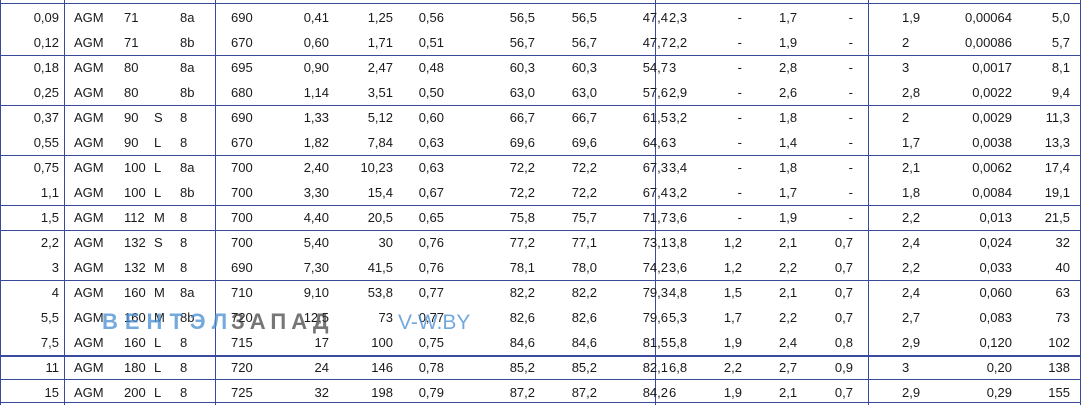 The width and height of the screenshot is (1081, 405). Describe the element at coordinates (242, 292) in the screenshot. I see `table-cell-rpm: 710` at that location.